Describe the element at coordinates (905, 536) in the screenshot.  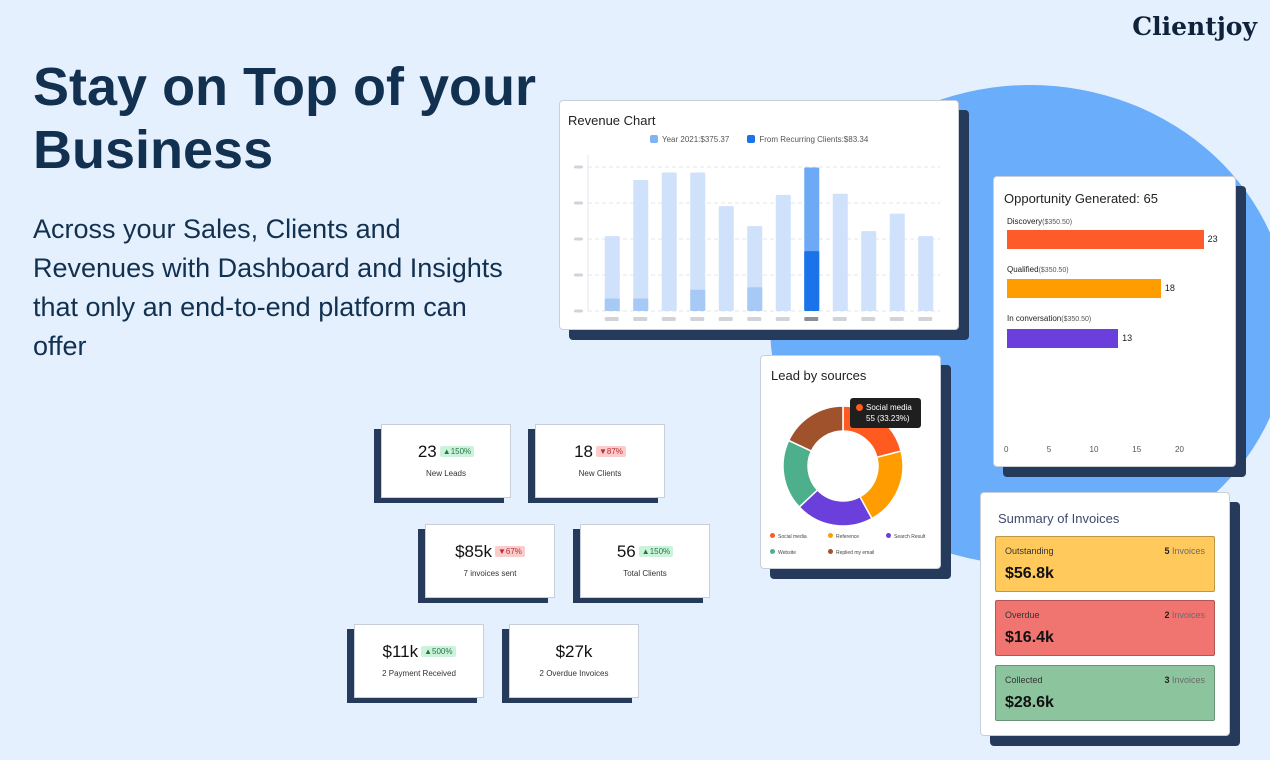
I see `lead-legend-item: Search Result` at that location.